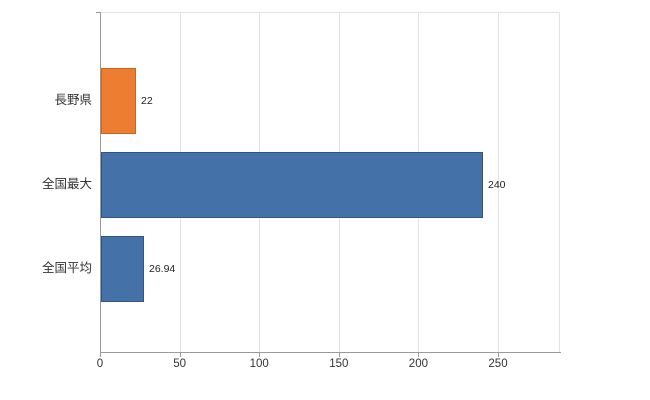 This screenshot has width=650, height=400. What do you see at coordinates (162, 269) in the screenshot?
I see `bar-value-label: 26.94` at bounding box center [162, 269].